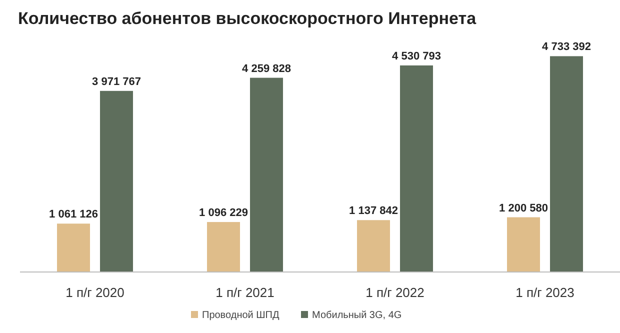  What do you see at coordinates (373, 211) in the screenshot?
I see `data-label: 1 137 842` at bounding box center [373, 211].